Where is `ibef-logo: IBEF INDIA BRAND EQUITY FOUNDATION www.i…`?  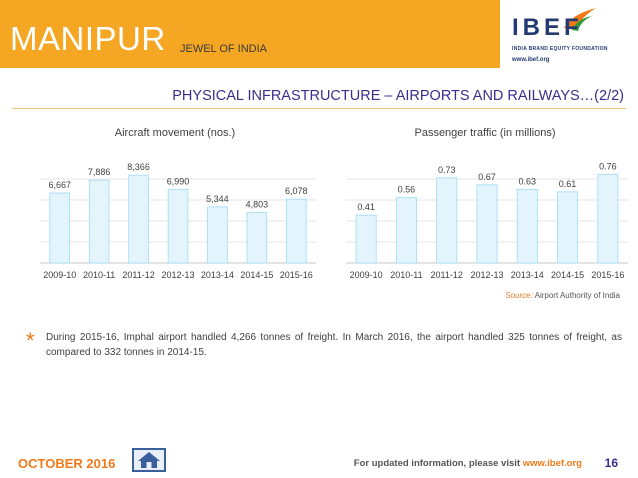
ibef-logo: IBEF INDIA BRAND EQUITY FOUNDATION www.i… is located at coordinates (569, 35).